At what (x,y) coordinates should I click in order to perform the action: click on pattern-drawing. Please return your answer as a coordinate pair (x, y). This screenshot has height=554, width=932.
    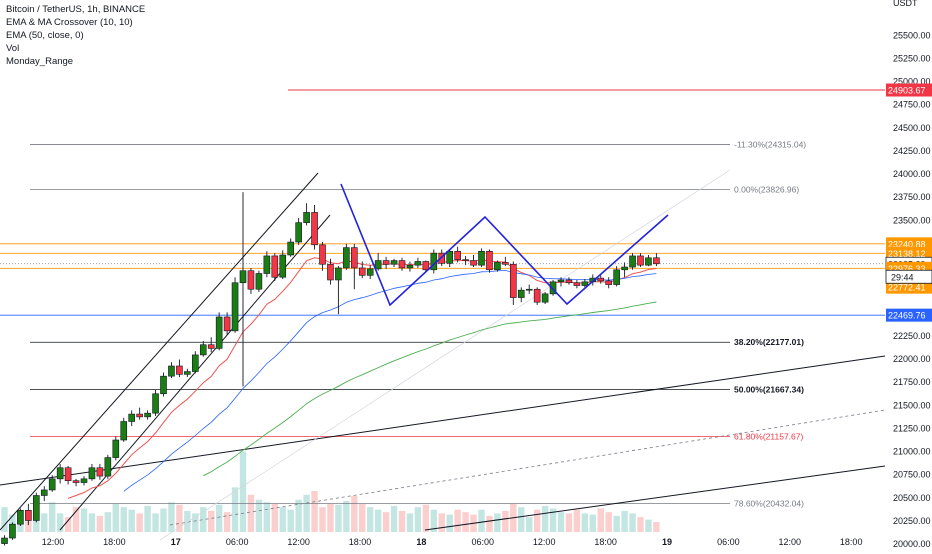
    Looking at the image, I should click on (504, 245).